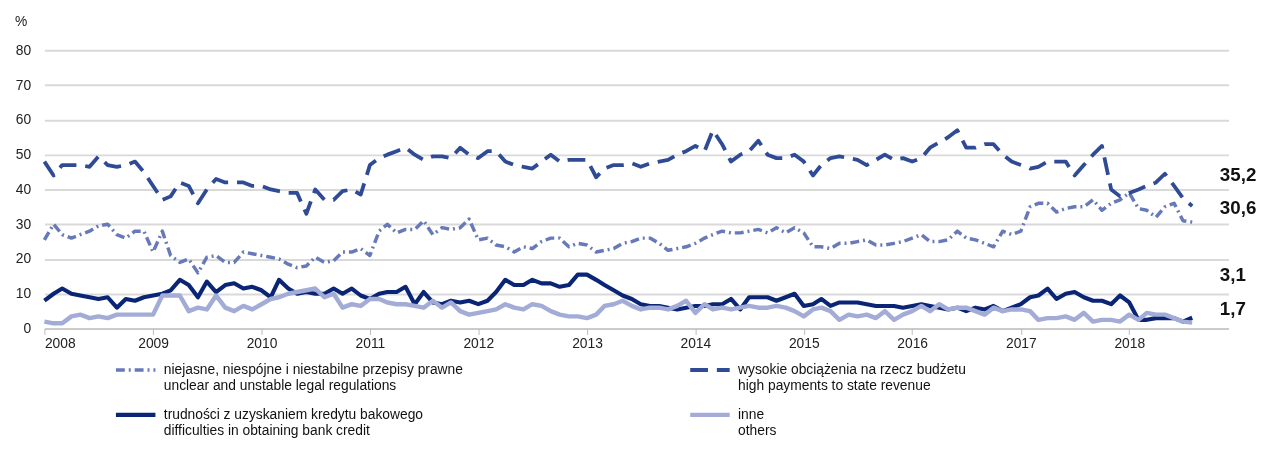 The image size is (1262, 461). I want to click on x-tick-label: 2009, so click(154, 342).